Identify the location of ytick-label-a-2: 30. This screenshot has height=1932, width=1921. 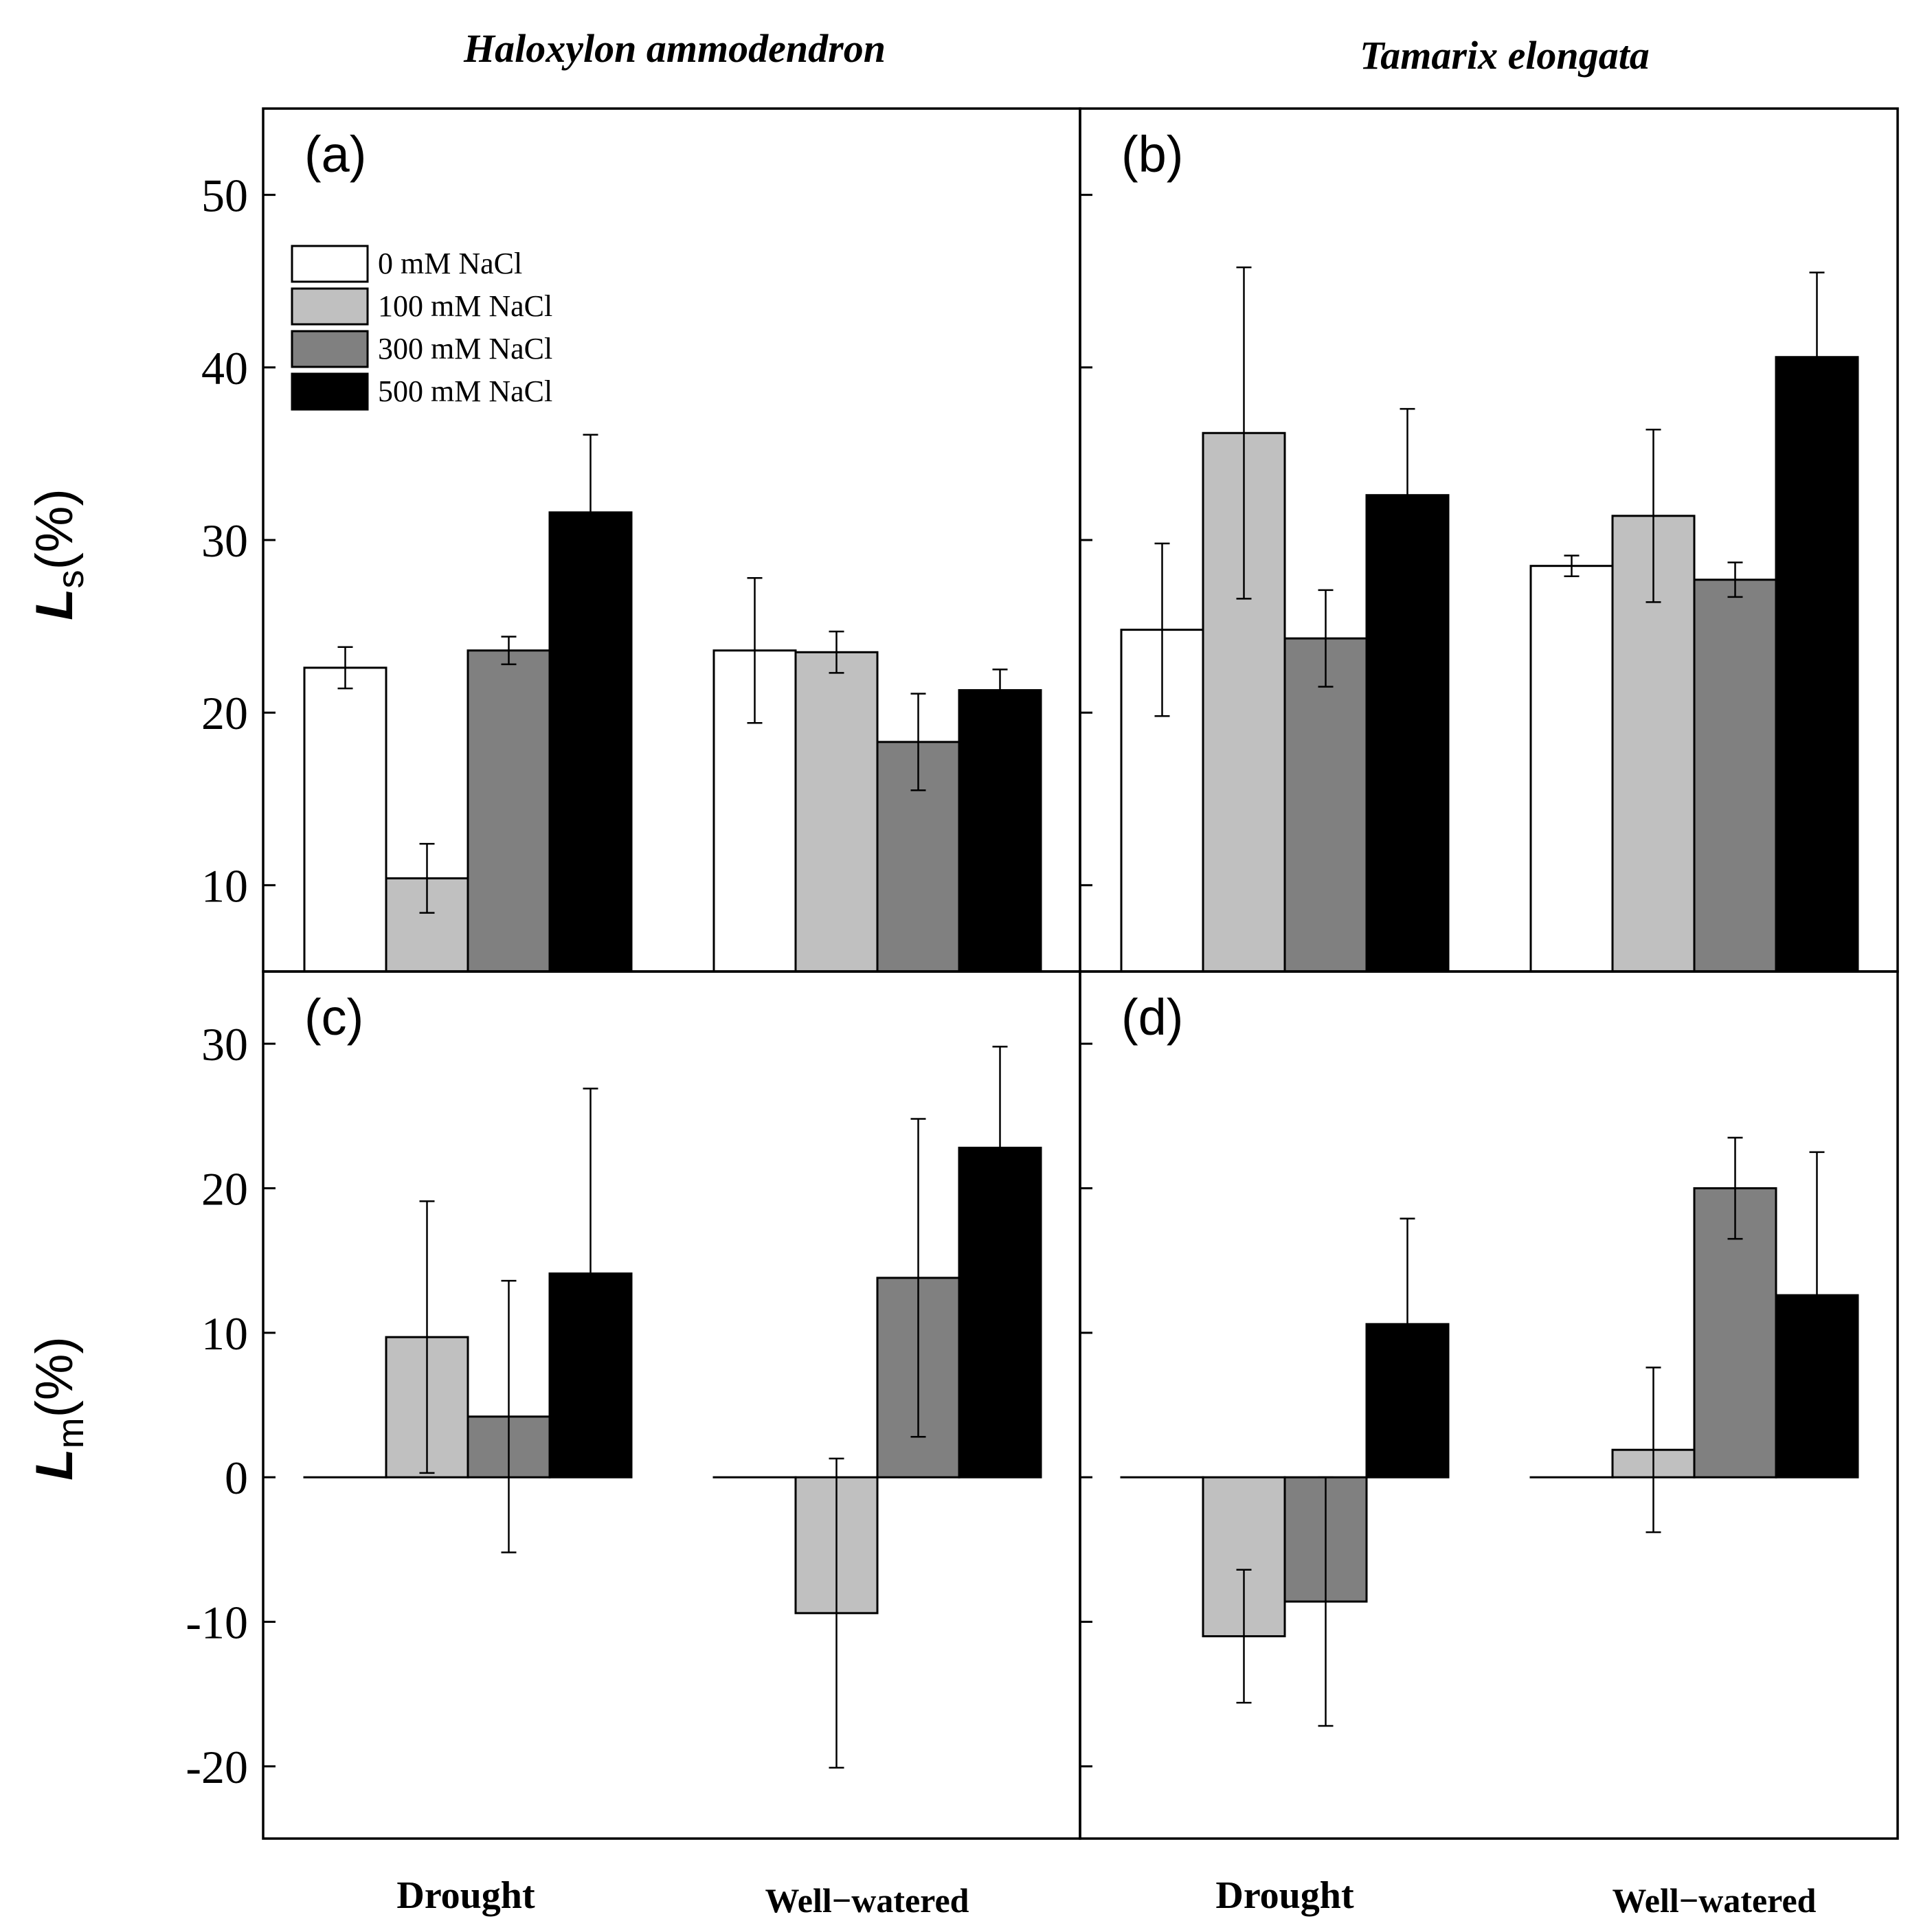
(224, 541).